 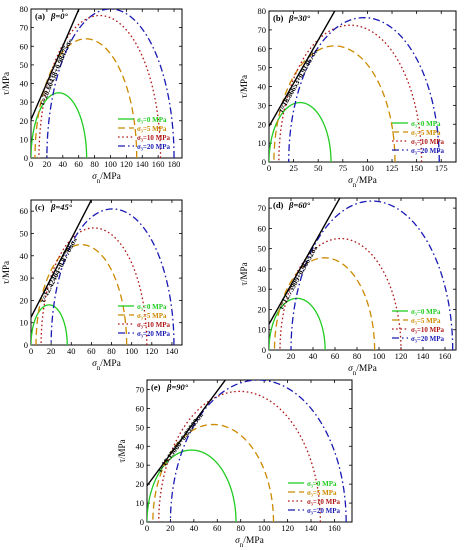 What do you see at coordinates (278, 205) in the screenshot?
I see `panel-label: (d)` at bounding box center [278, 205].